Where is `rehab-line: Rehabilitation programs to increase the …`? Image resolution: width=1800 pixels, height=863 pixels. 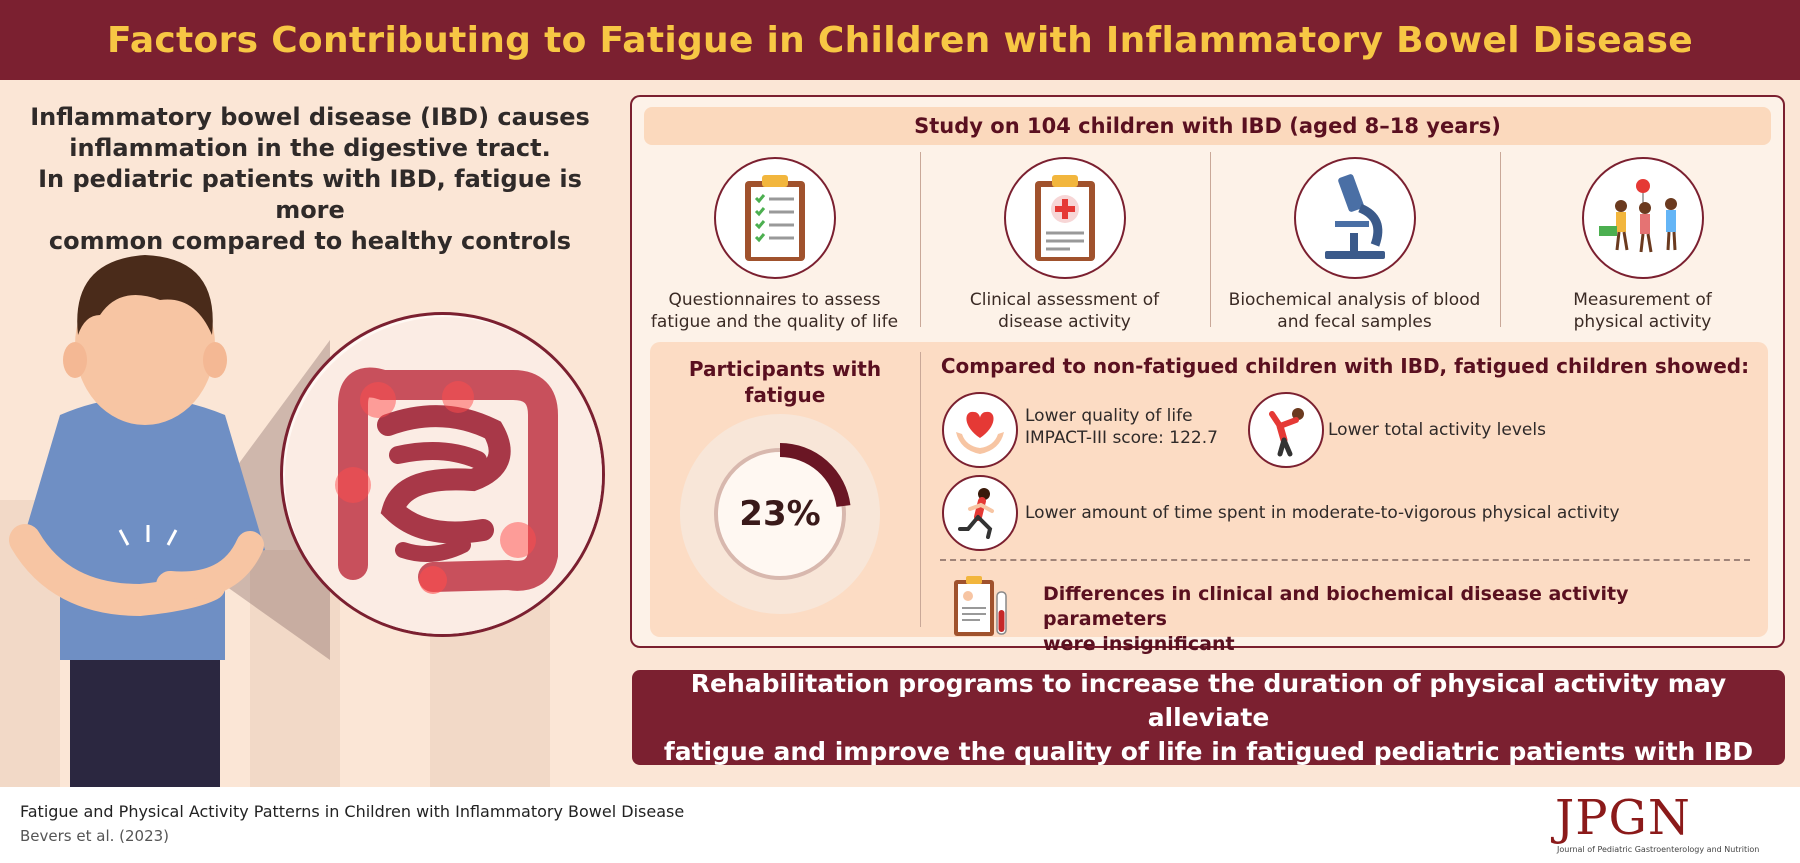 rehab-line: Rehabilitation programs to increase the … is located at coordinates (1208, 700).